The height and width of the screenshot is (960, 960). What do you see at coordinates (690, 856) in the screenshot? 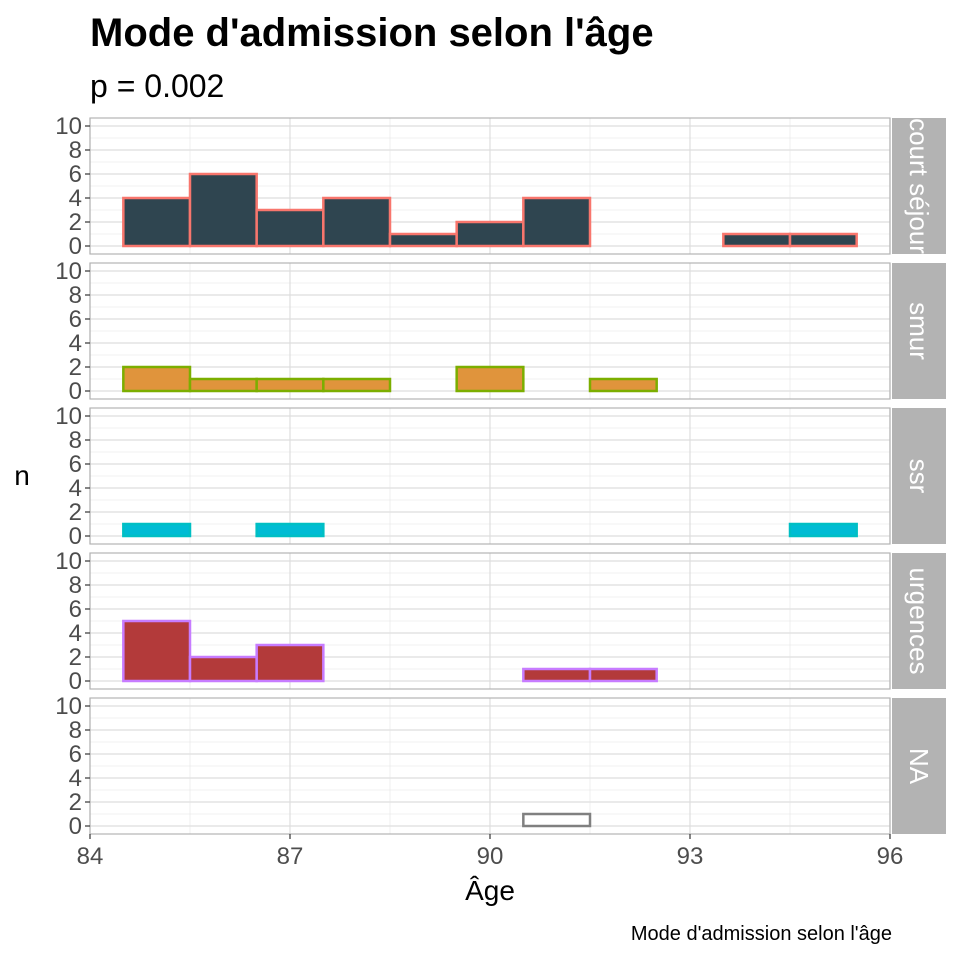
I see `x-tick-label: 93` at bounding box center [690, 856].